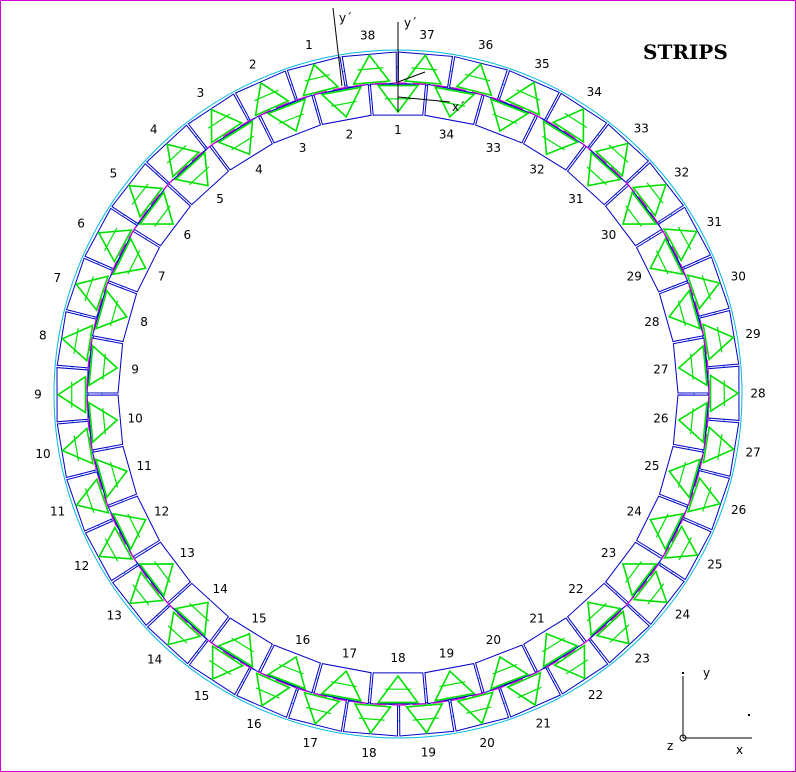 This screenshot has width=796, height=772. What do you see at coordinates (738, 510) in the screenshot?
I see `outer-ring-label: 26` at bounding box center [738, 510].